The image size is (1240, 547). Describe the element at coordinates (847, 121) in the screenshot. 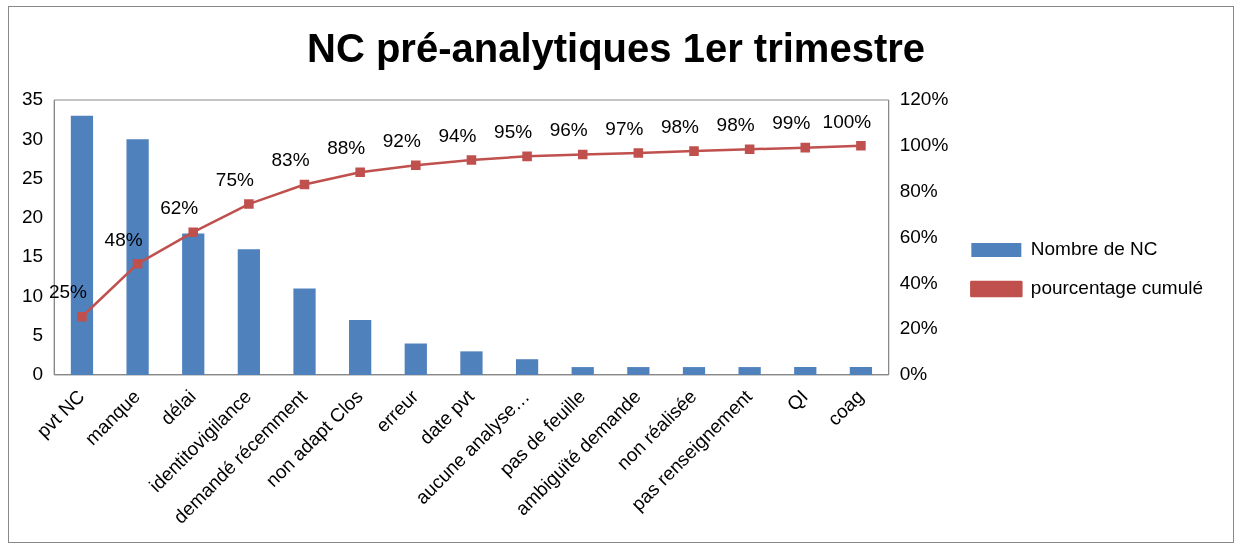

I see `data-label: 100%` at that location.